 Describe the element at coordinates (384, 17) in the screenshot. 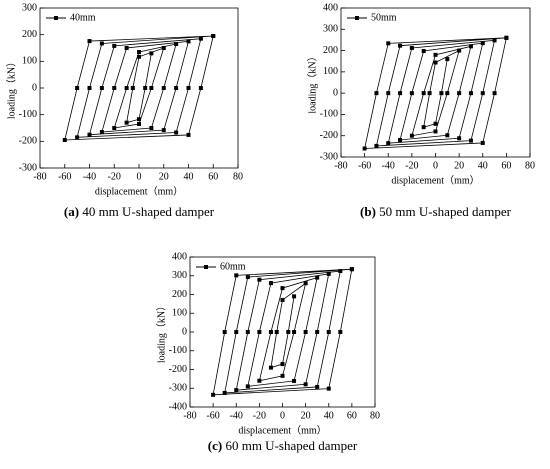

I see `legend-label: 50mm` at that location.